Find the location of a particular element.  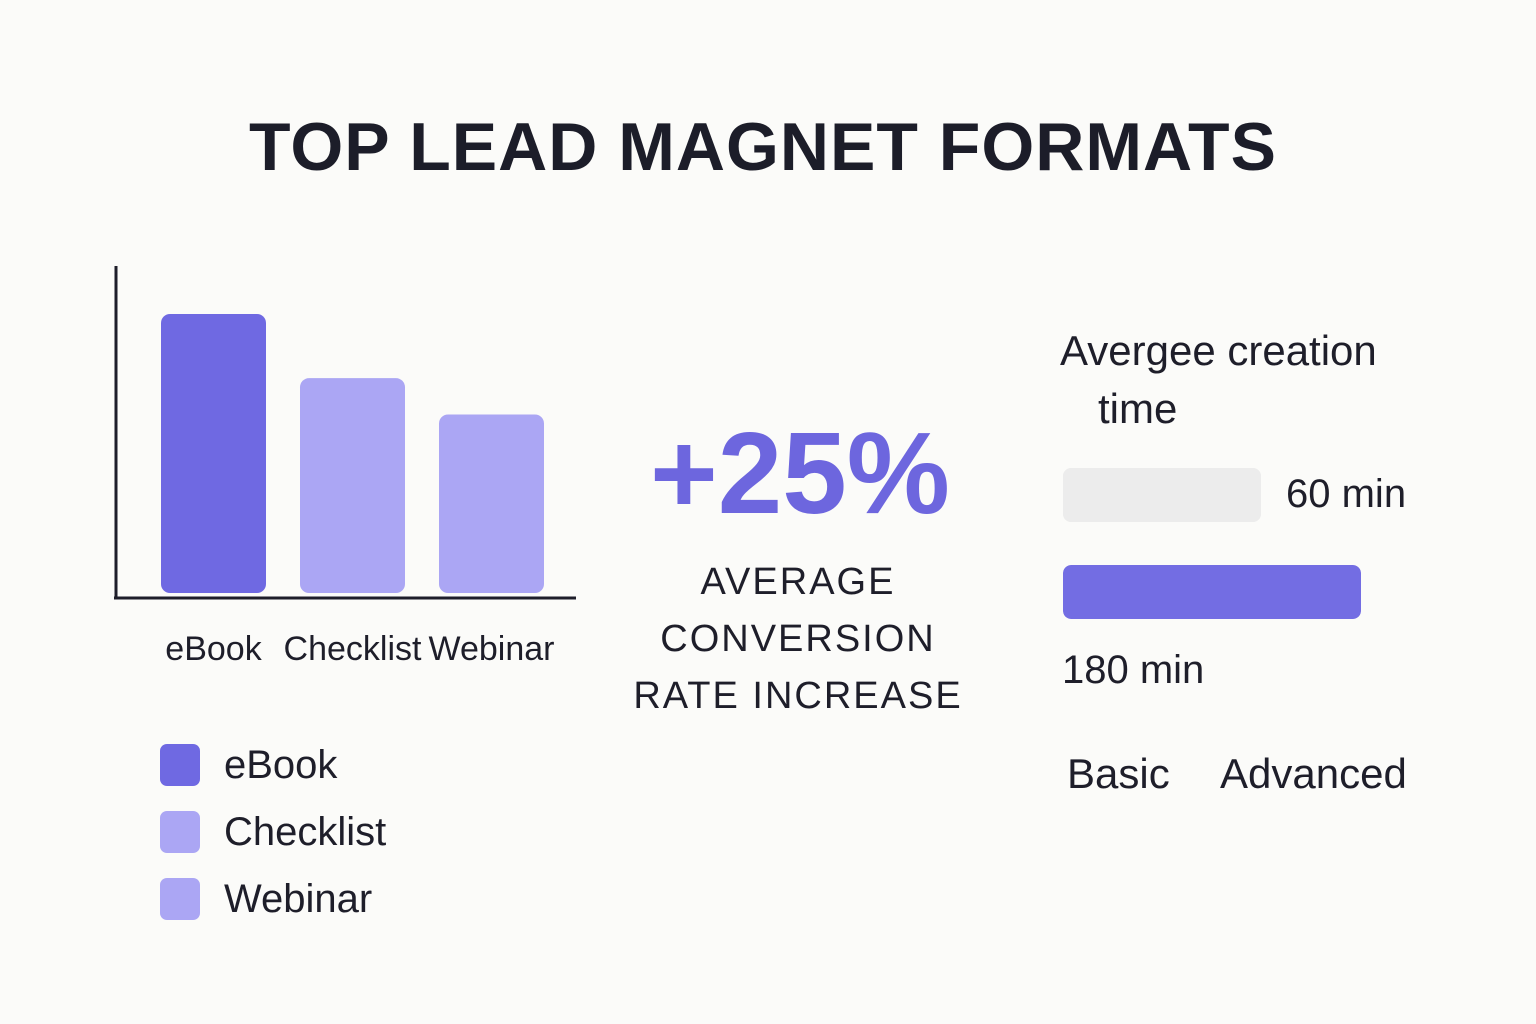

creation-time-heading-line-2: time is located at coordinates (1138, 408).